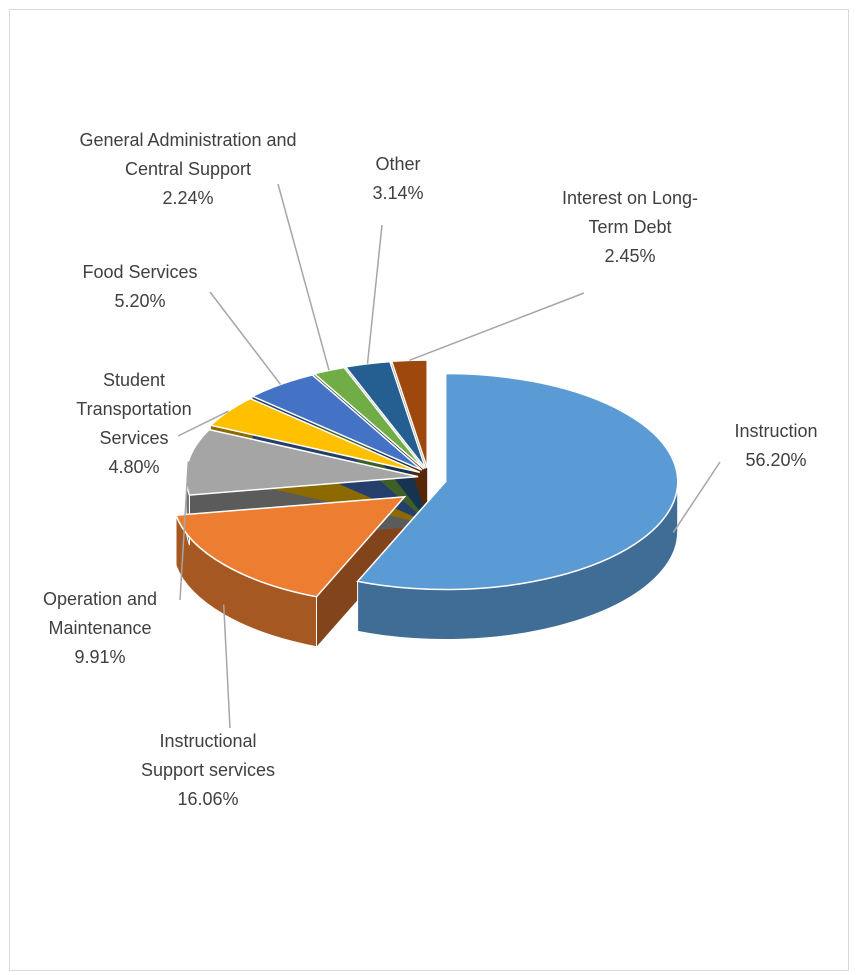  I want to click on data-label: Interest on Long-Term Debt 2.45%, so click(630, 227).